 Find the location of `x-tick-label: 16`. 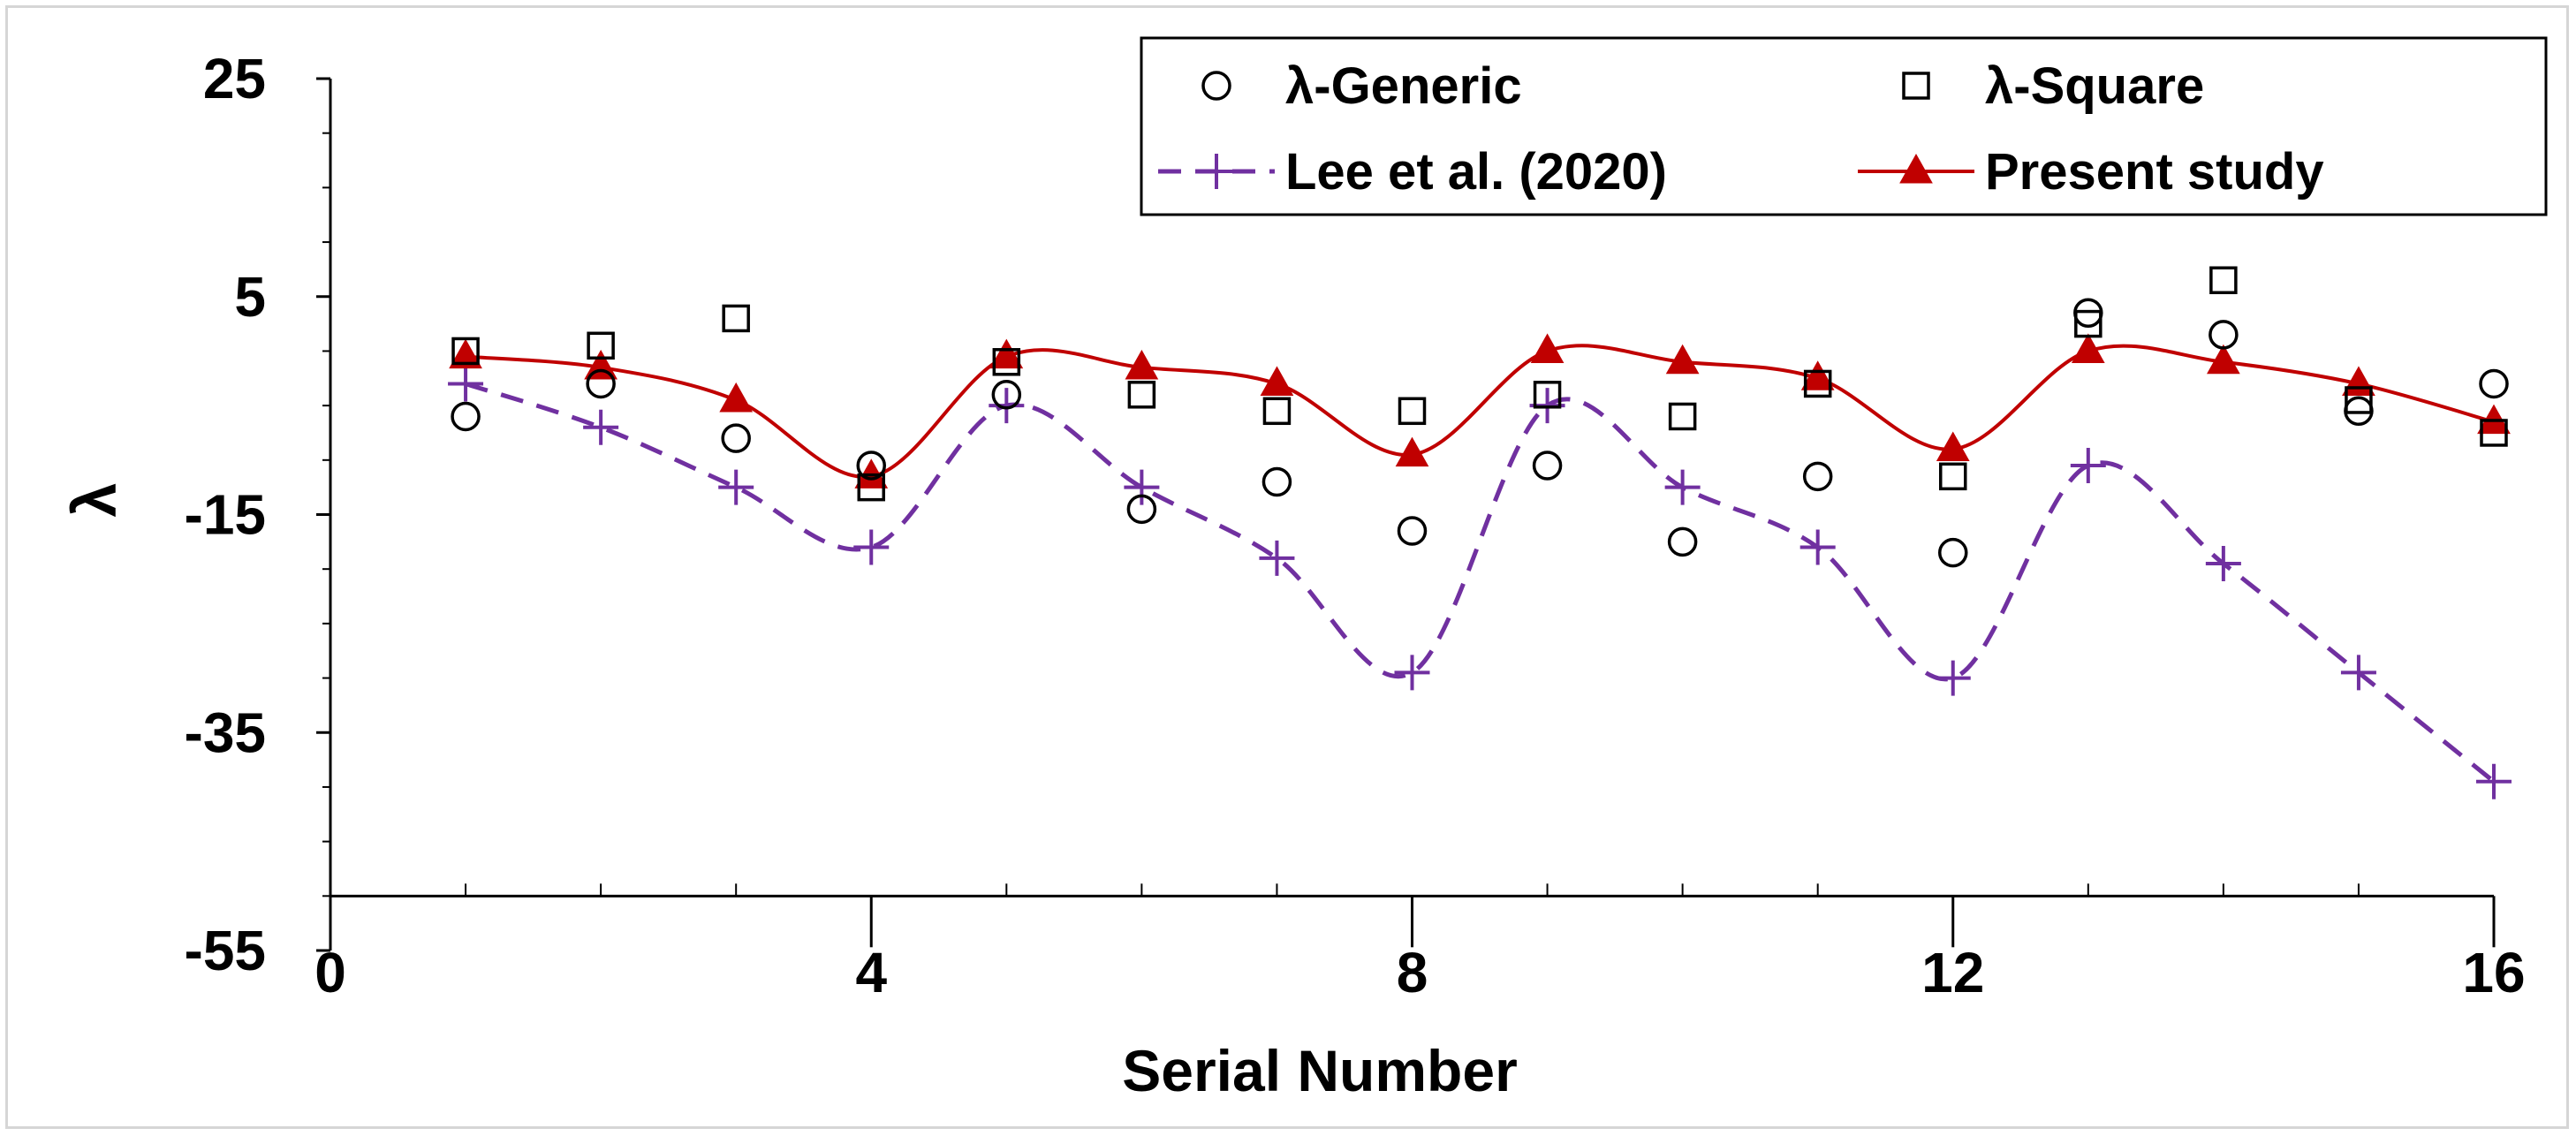

x-tick-label: 16 is located at coordinates (2494, 973).